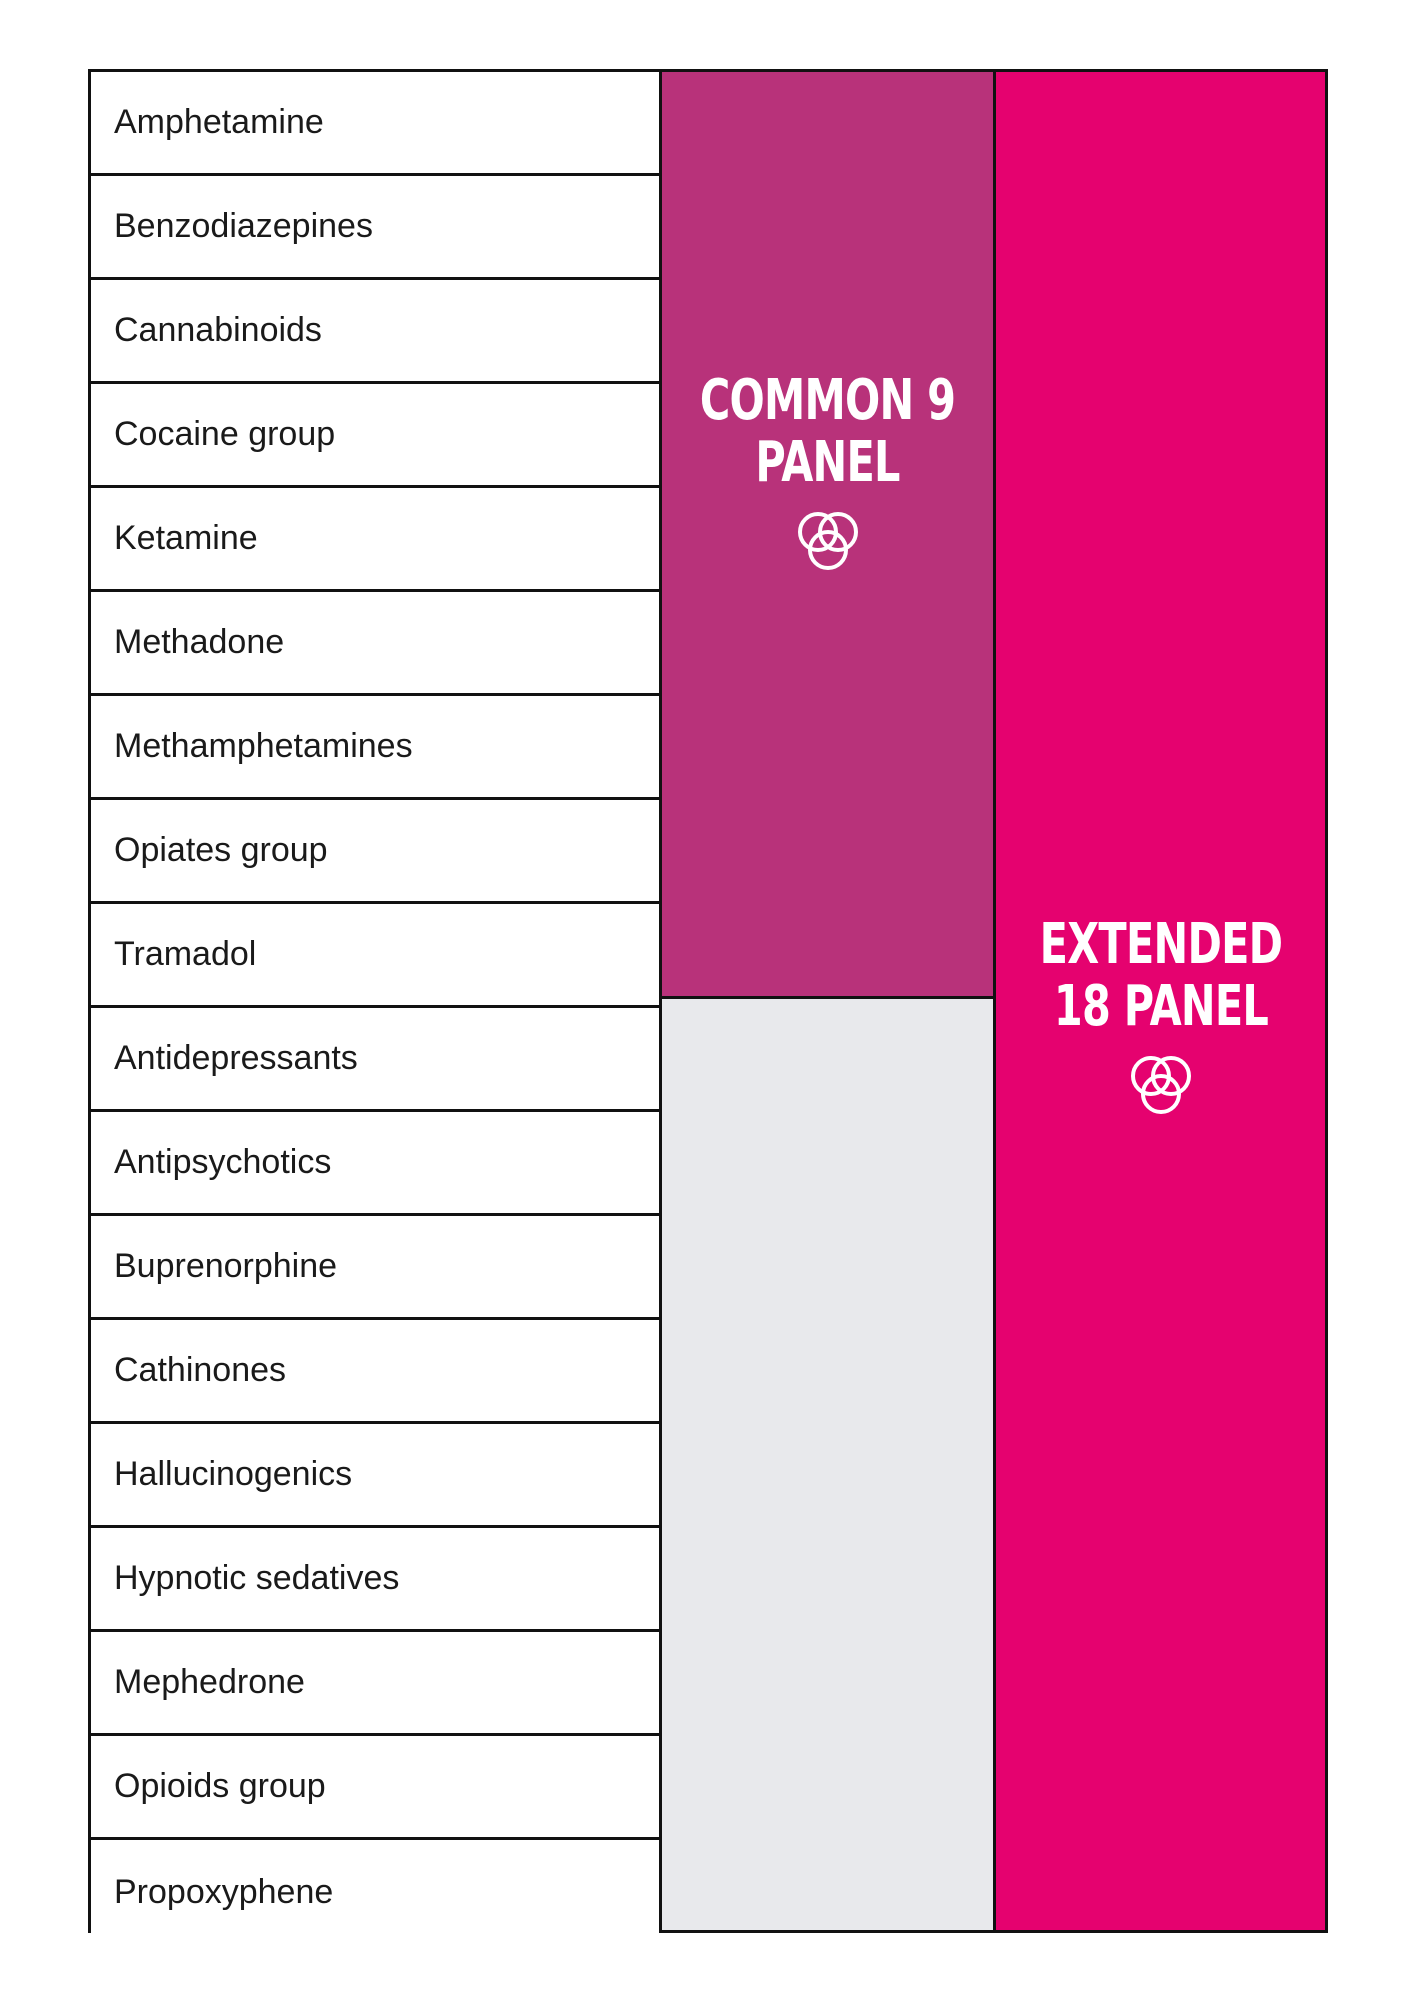 This screenshot has height=2000, width=1414. What do you see at coordinates (375, 1060) in the screenshot?
I see `drug-row: Antidepressants` at bounding box center [375, 1060].